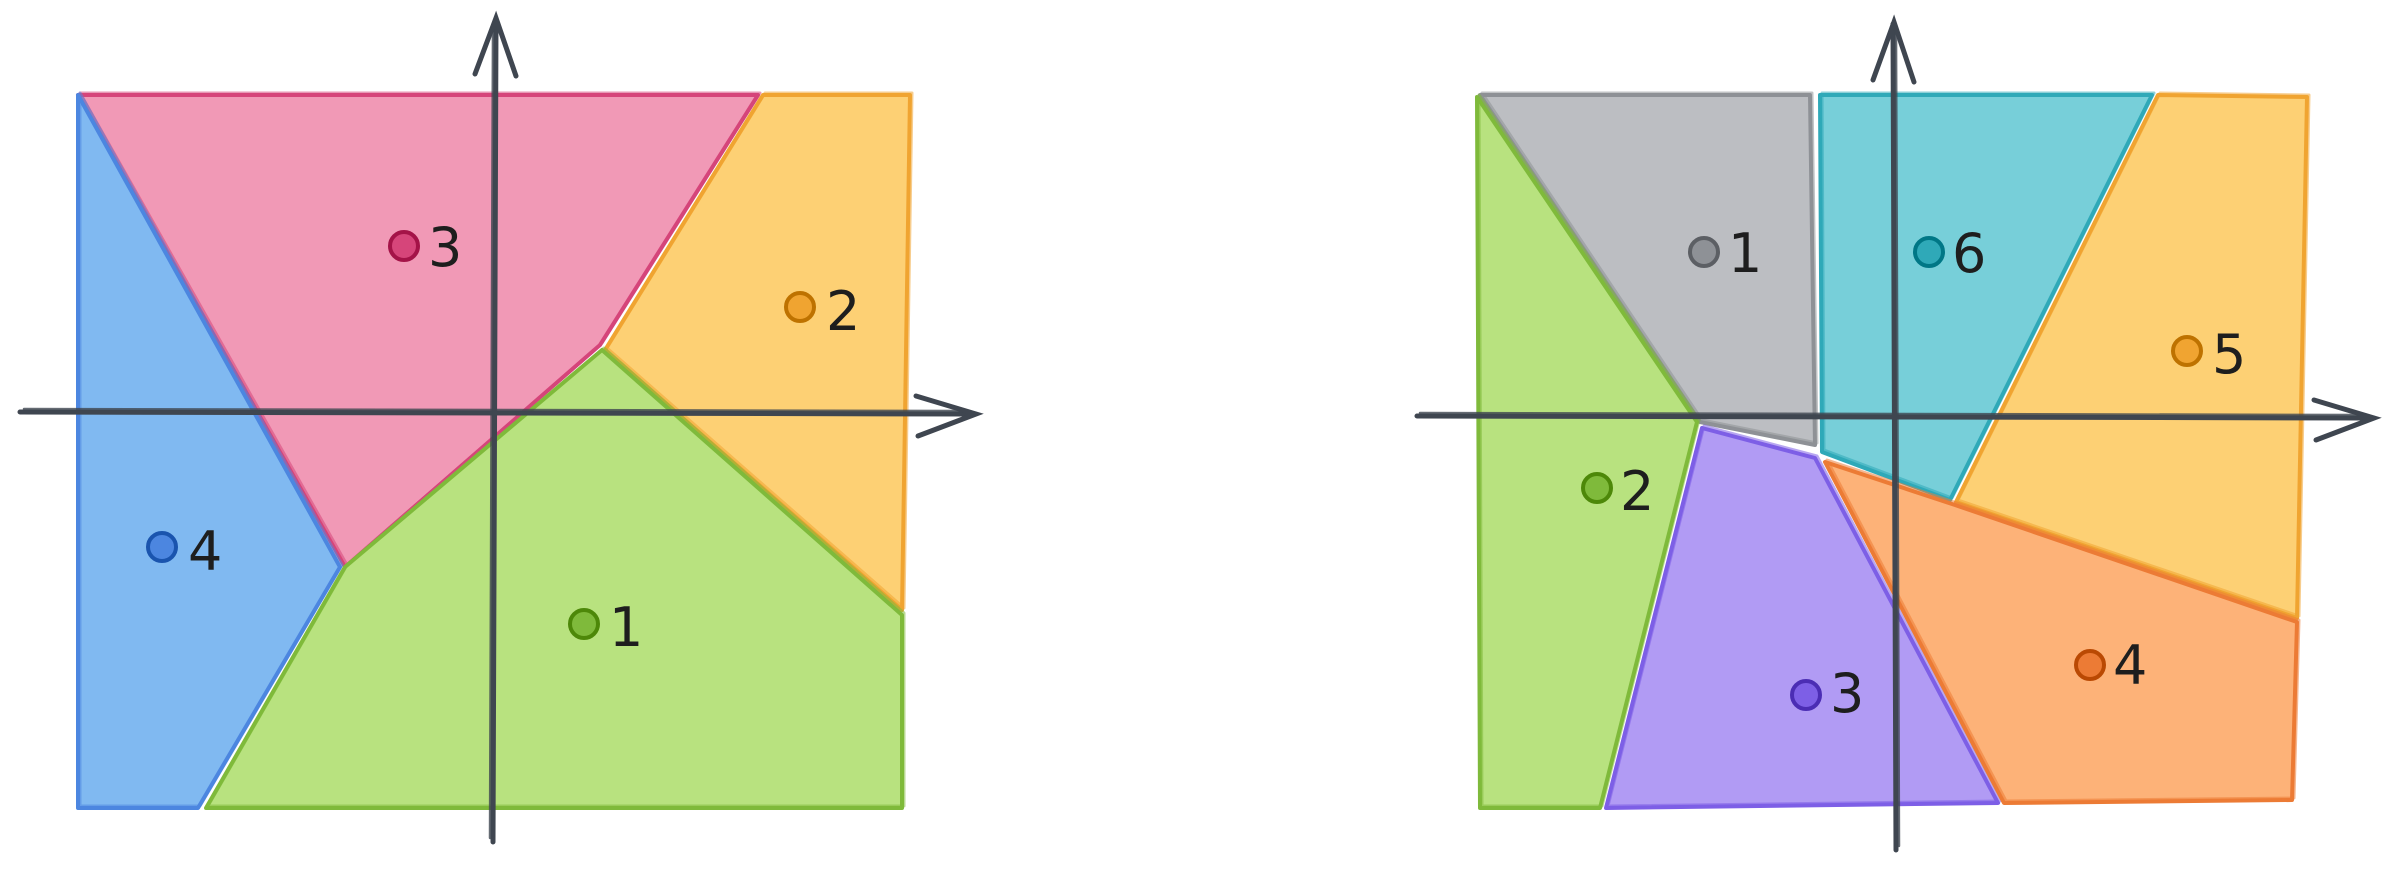 This screenshot has width=2392, height=869. I want to click on seed-right-2: 2, so click(1617, 491).